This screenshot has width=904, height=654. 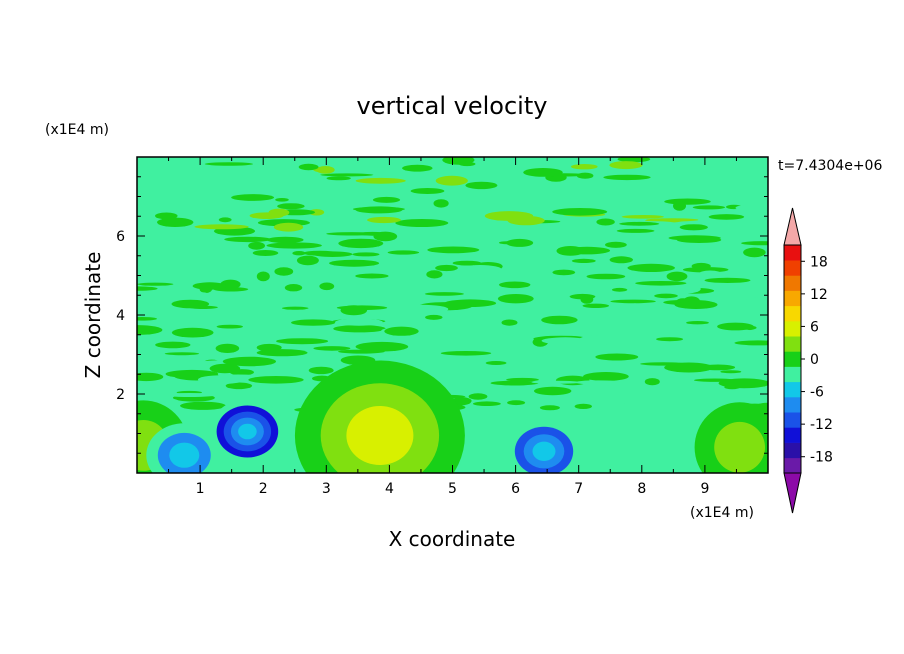 I want to click on y-tick-label: 2, so click(x=120, y=395).